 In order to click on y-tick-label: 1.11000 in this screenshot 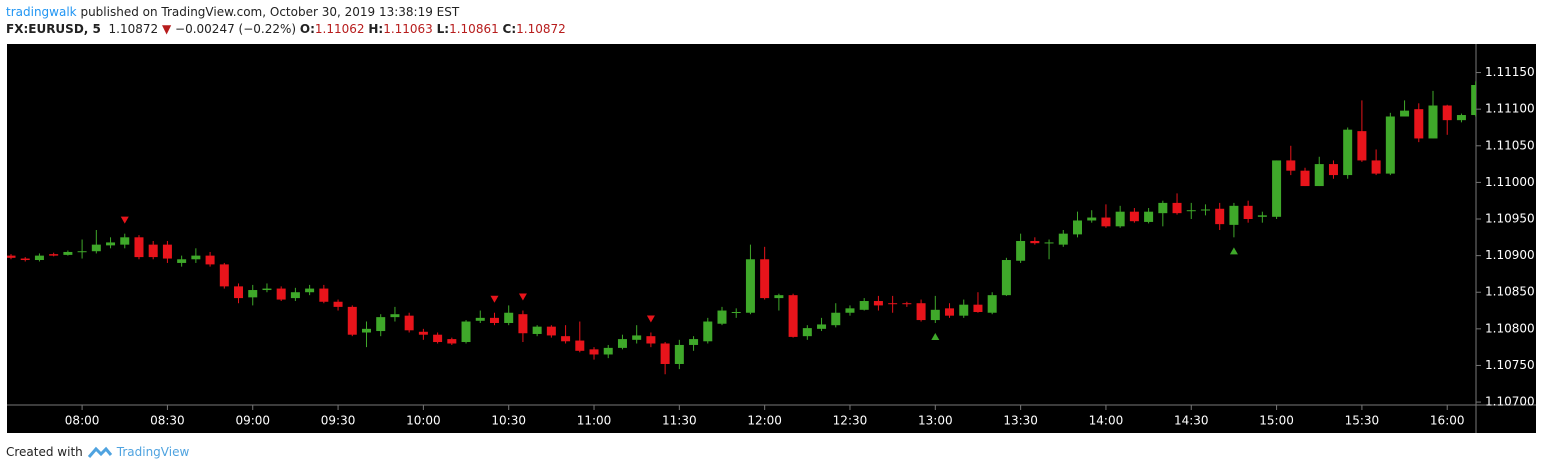, I will do `click(1510, 182)`.